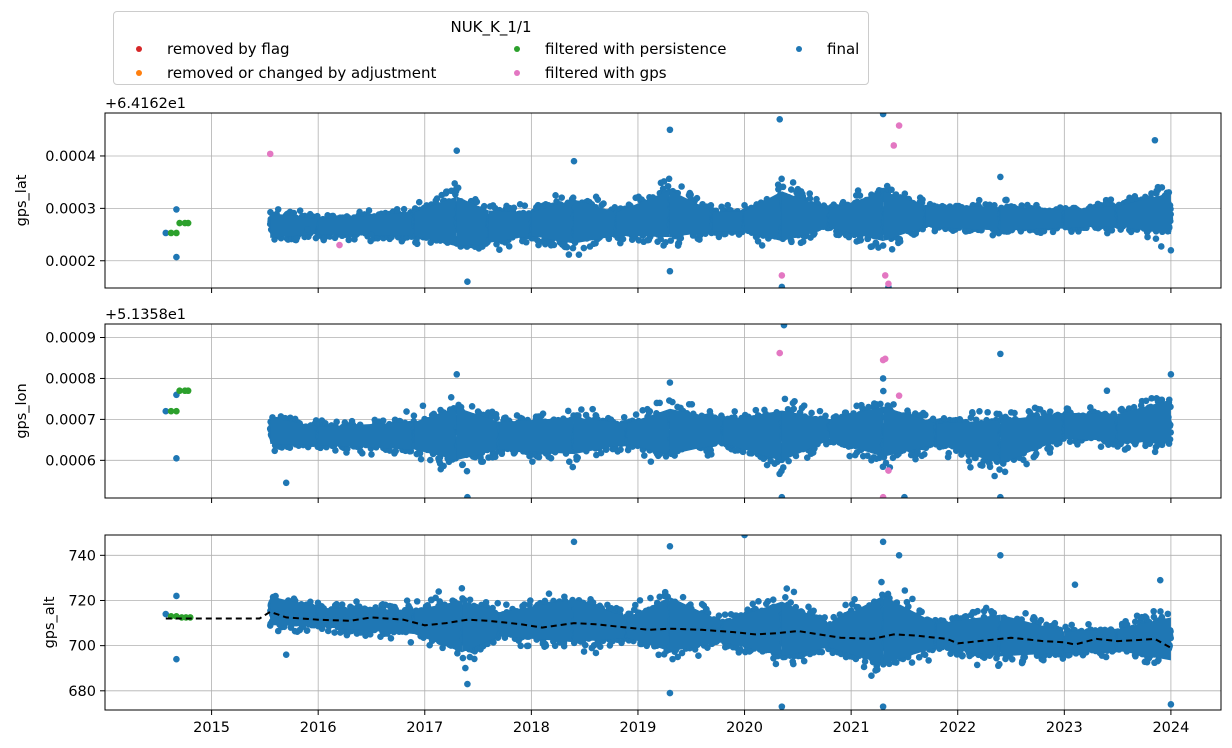 The width and height of the screenshot is (1232, 748). Describe the element at coordinates (70, 157) in the screenshot. I see `y-tick-label: 0.0004` at that location.